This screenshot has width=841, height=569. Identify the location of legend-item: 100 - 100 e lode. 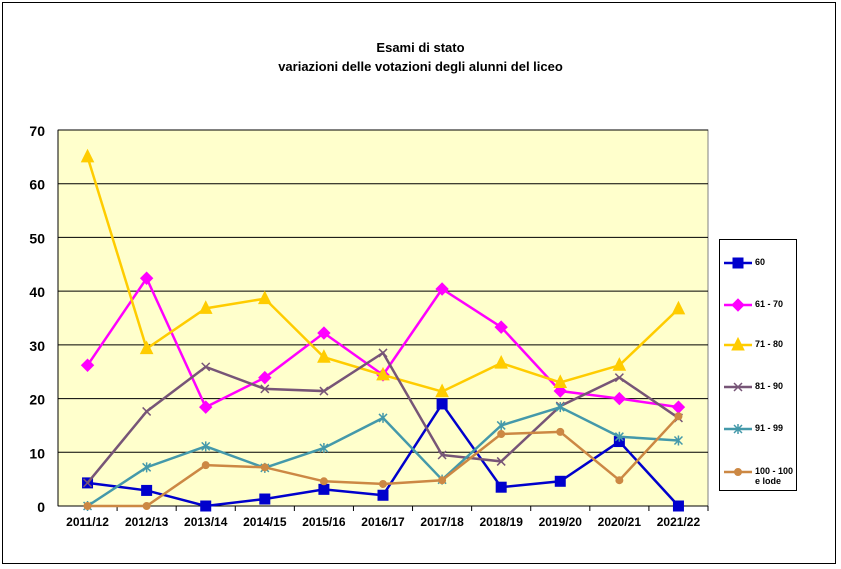
(760, 472).